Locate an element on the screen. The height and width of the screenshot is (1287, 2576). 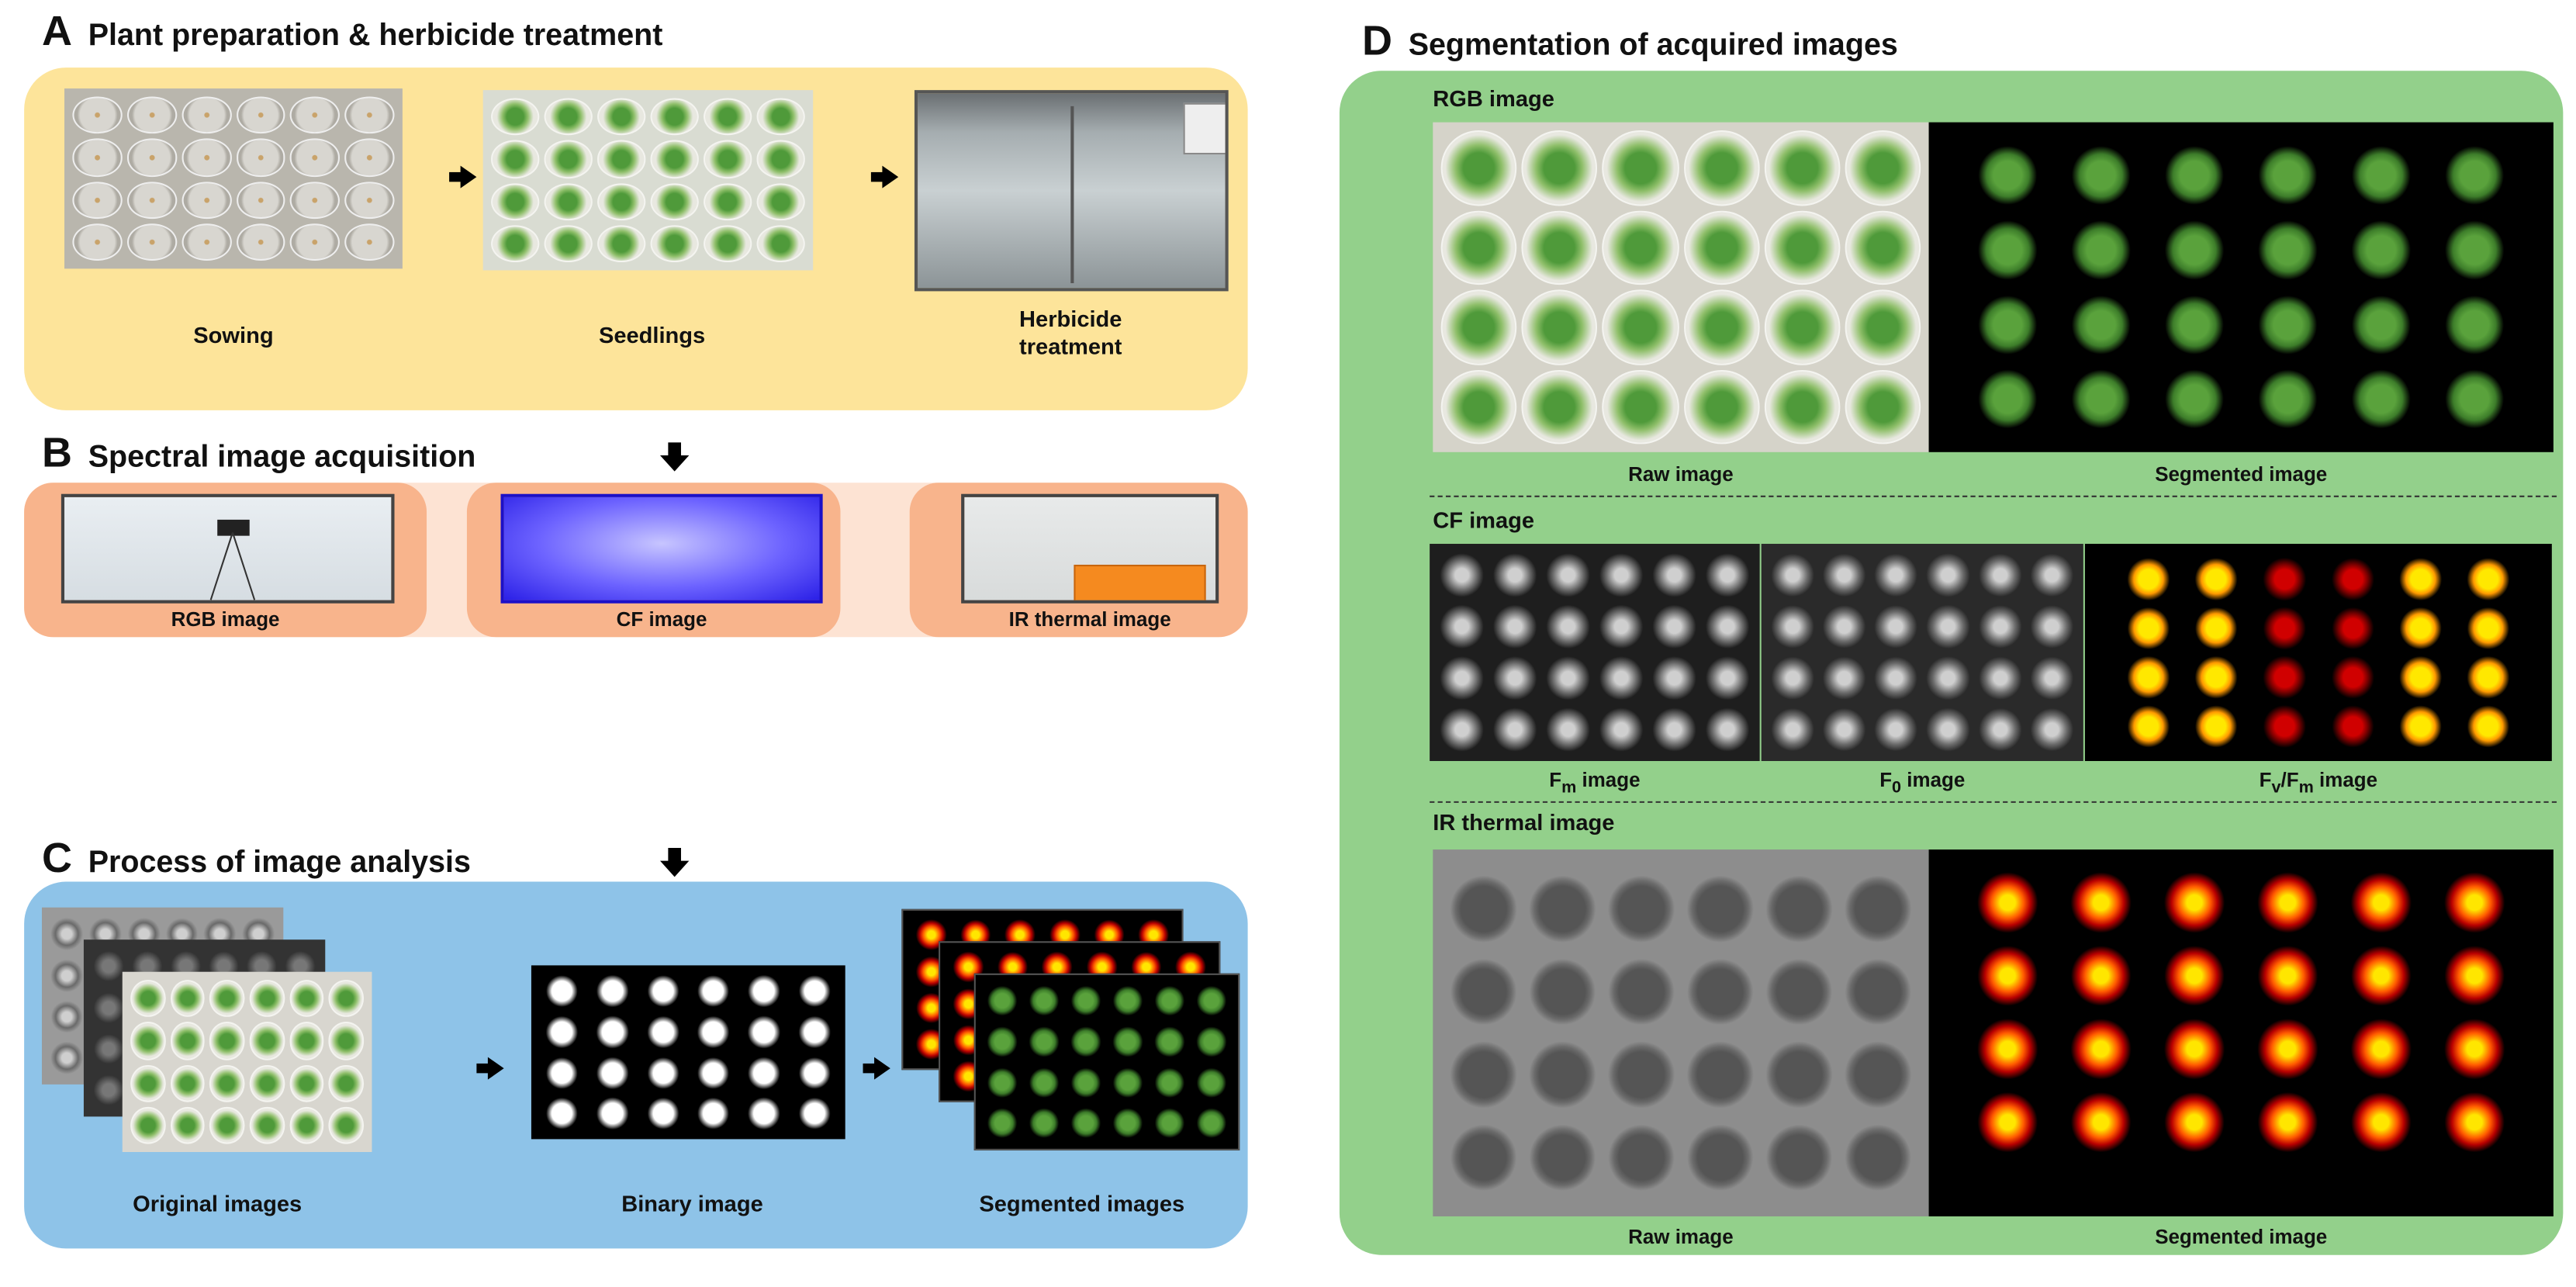
rgb-raw-label: Raw image is located at coordinates (1681, 474).